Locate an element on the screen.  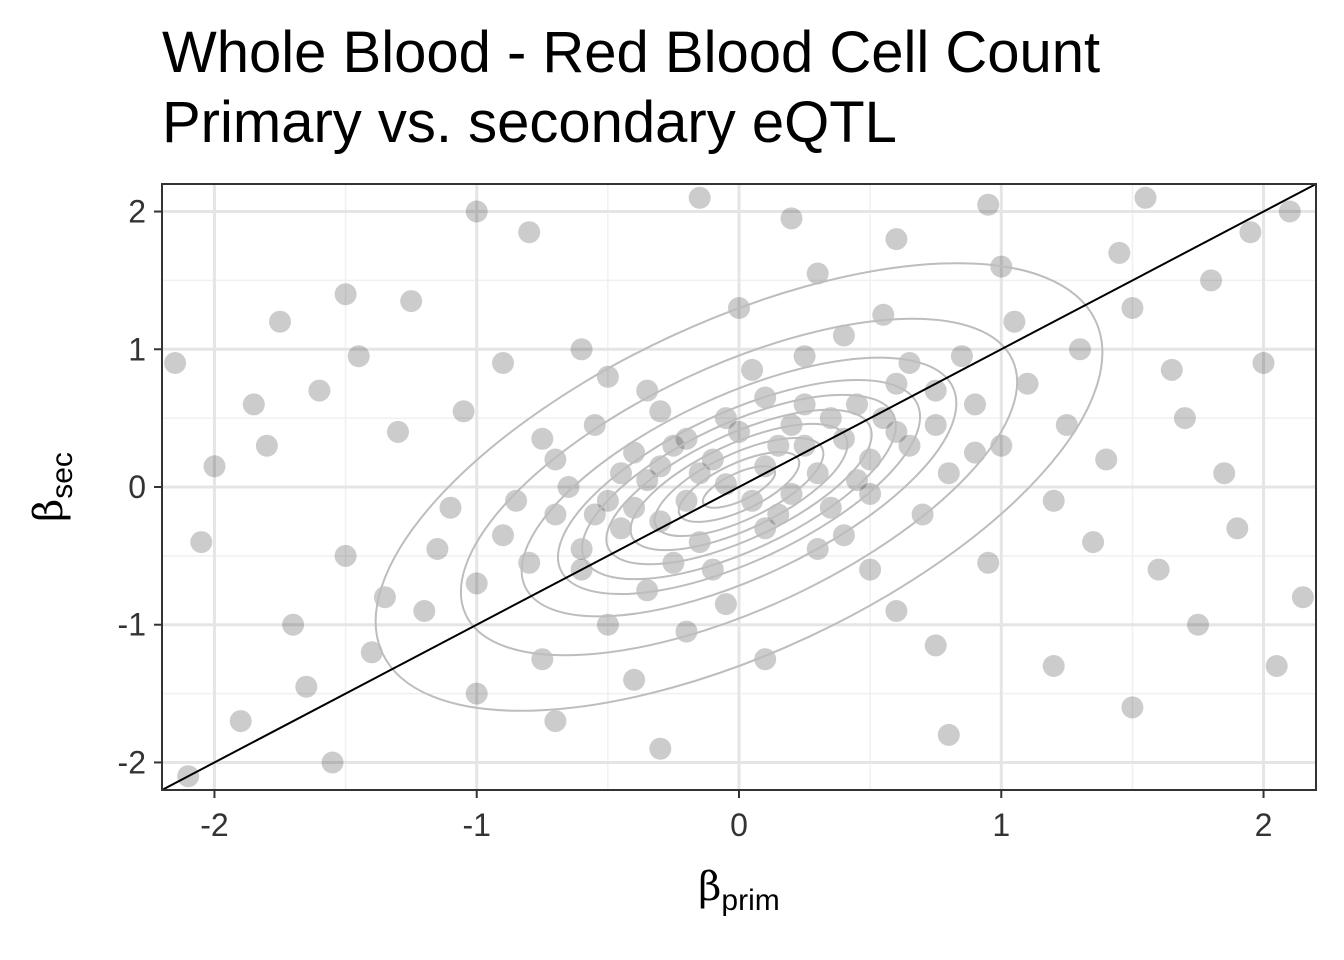
x-axis-title-symbol: β is located at coordinates (709, 887).